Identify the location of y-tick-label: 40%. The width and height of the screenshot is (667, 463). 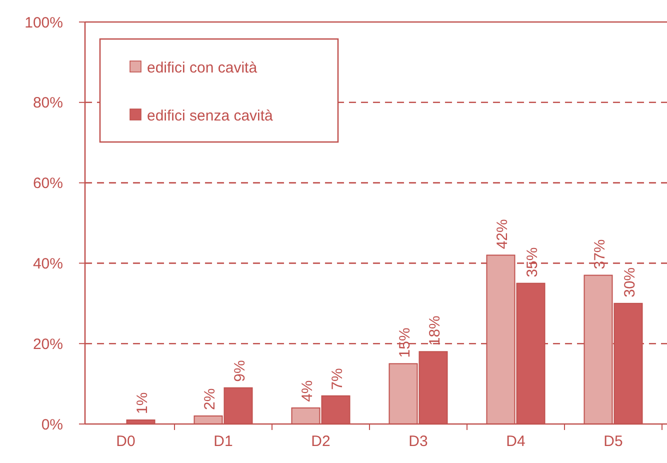
(47, 263).